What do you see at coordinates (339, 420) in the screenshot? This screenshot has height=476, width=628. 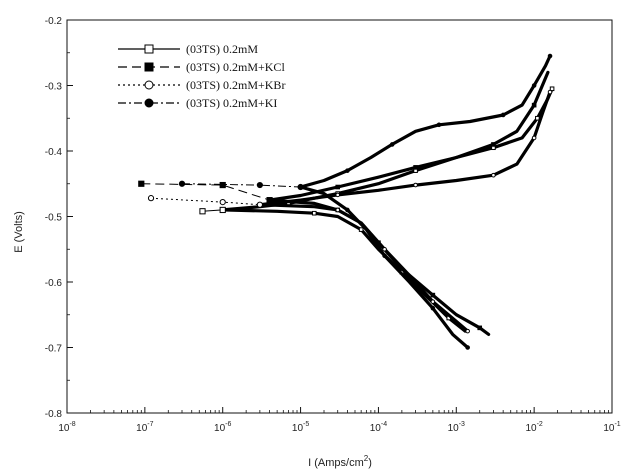 I see `x-axis-ticks: 10⁻⁸ 10⁻⁷ 10⁻⁶ 10⁻⁵ 10⁻⁴ 10⁻³ 10⁻² 10⁻¹` at bounding box center [339, 420].